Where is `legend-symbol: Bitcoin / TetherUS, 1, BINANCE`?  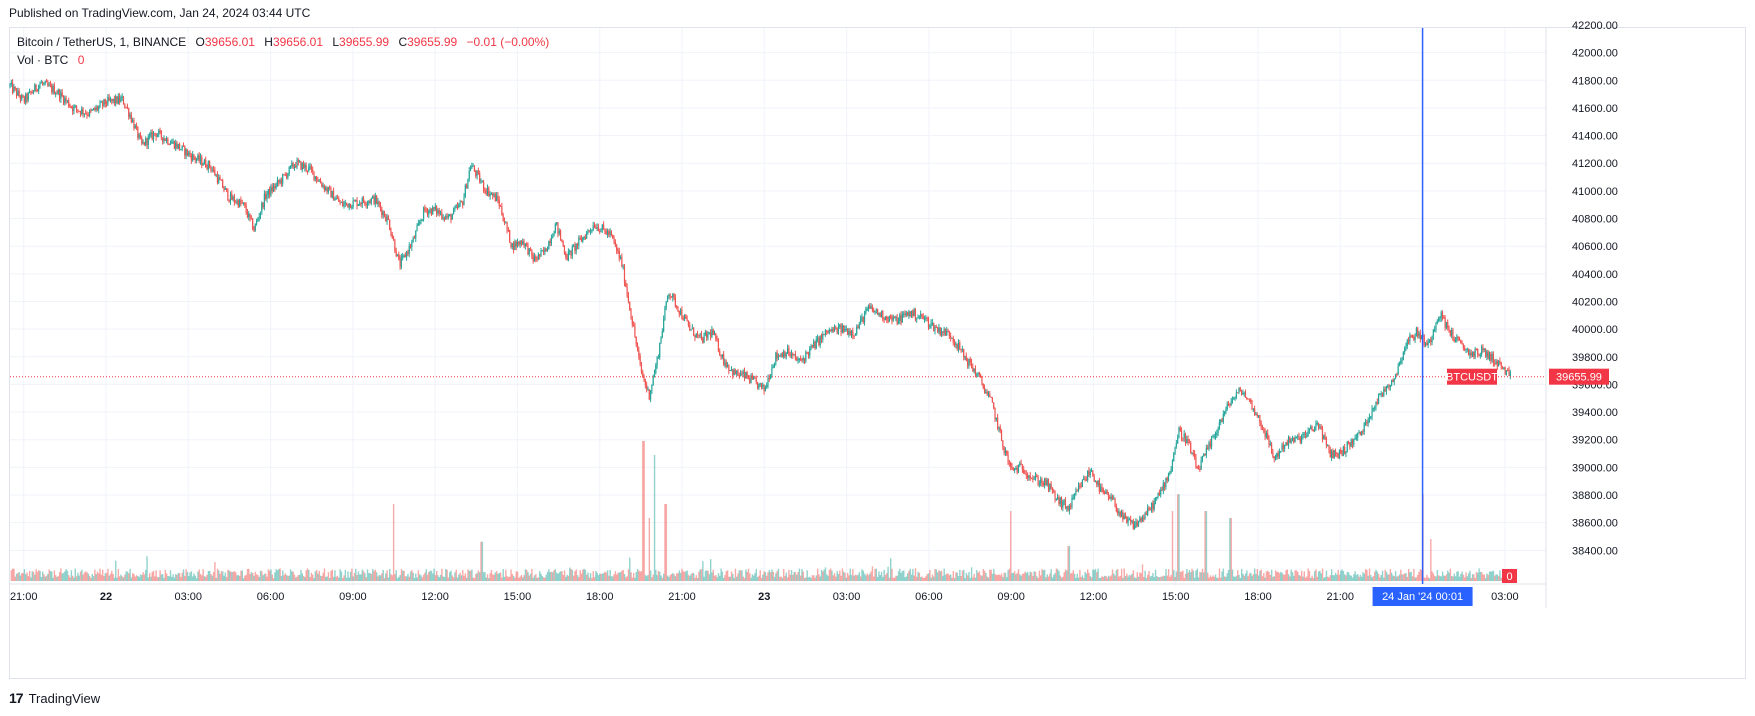 legend-symbol: Bitcoin / TetherUS, 1, BINANCE is located at coordinates (102, 42).